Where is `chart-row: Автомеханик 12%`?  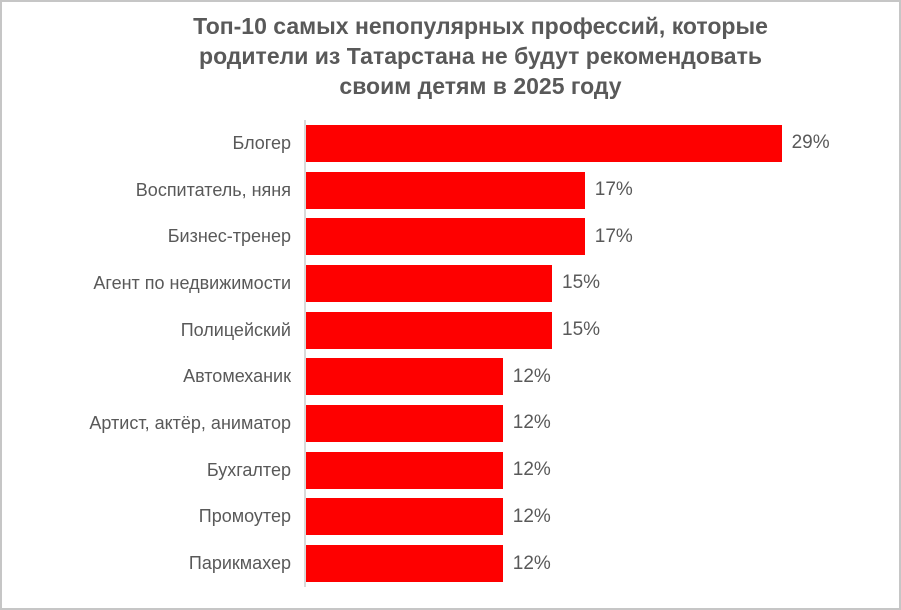 chart-row: Автомеханик 12% is located at coordinates (450, 377).